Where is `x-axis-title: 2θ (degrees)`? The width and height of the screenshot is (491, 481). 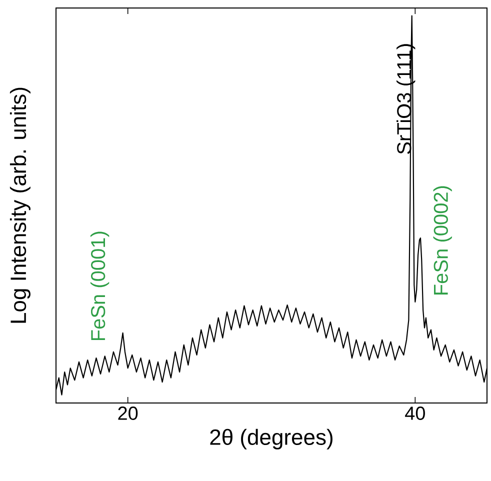 x-axis-title: 2θ (degrees) is located at coordinates (271, 439).